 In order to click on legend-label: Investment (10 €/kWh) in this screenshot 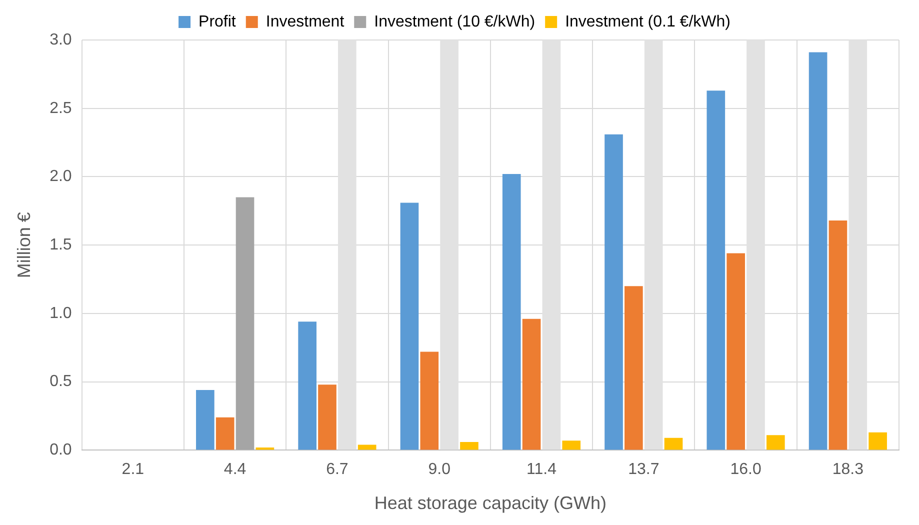, I will do `click(455, 21)`.